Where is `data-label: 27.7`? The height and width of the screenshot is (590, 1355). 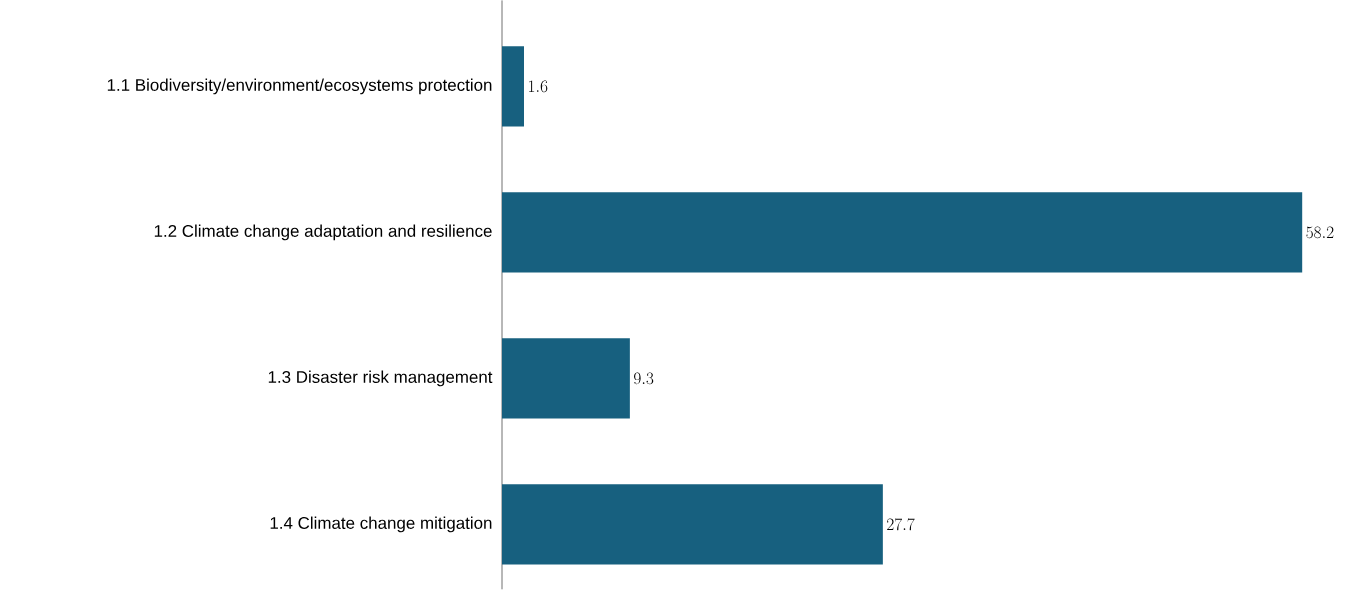 data-label: 27.7 is located at coordinates (901, 524).